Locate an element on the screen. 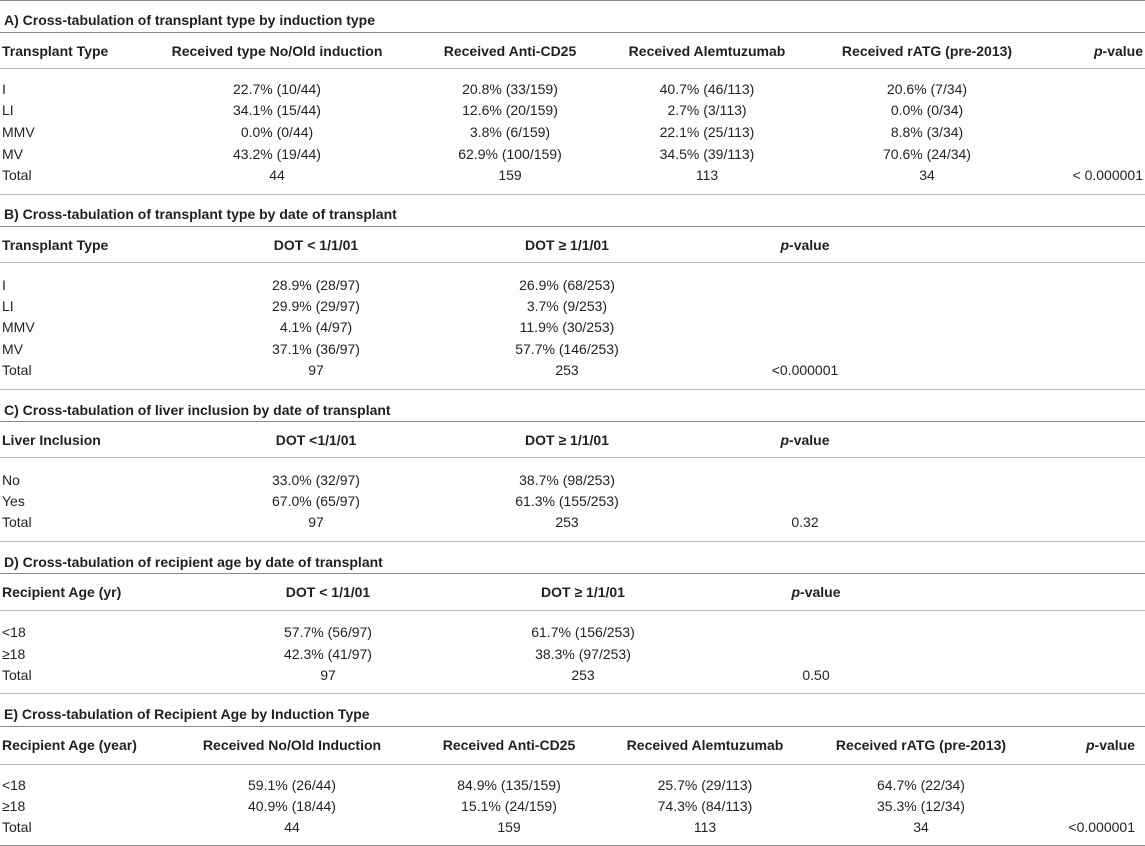 Image resolution: width=1145 pixels, height=846 pixels. section-c-subheader-rule is located at coordinates (572, 457).